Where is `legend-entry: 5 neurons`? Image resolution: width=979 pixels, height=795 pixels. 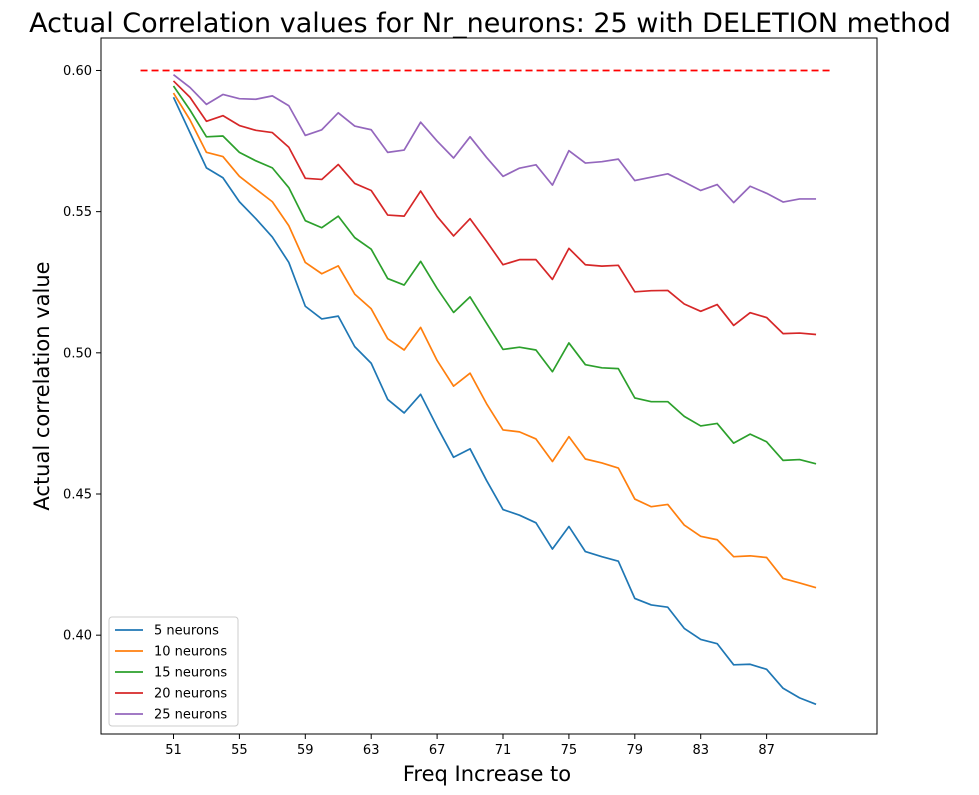
legend-entry: 5 neurons is located at coordinates (186, 631).